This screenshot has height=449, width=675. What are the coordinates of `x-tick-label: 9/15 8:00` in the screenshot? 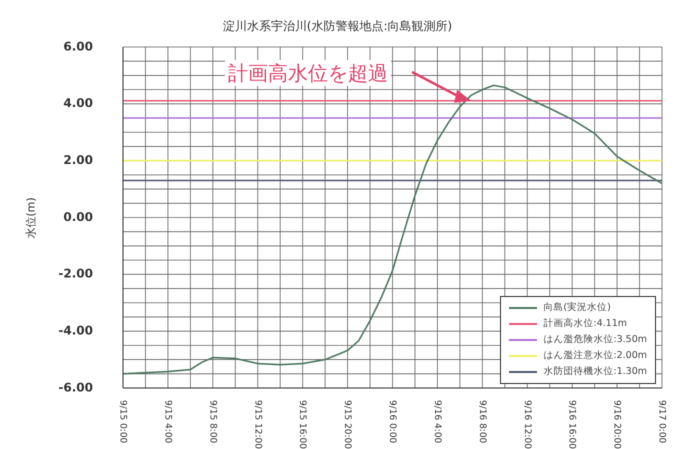 It's located at (212, 422).